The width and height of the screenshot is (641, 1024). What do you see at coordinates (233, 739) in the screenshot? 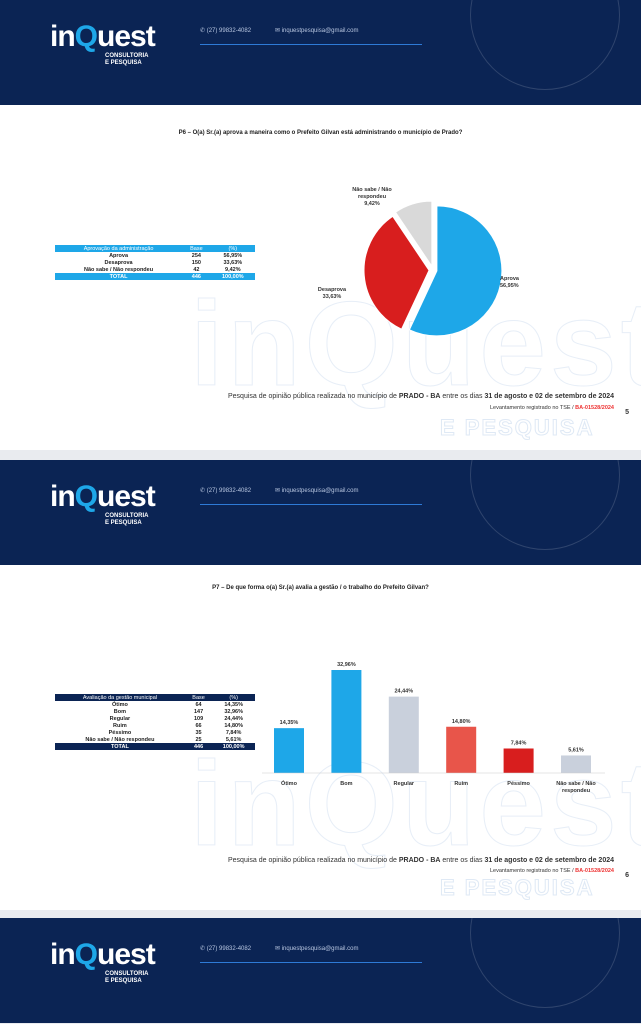
I see `table-cell: 5,61%` at bounding box center [233, 739].